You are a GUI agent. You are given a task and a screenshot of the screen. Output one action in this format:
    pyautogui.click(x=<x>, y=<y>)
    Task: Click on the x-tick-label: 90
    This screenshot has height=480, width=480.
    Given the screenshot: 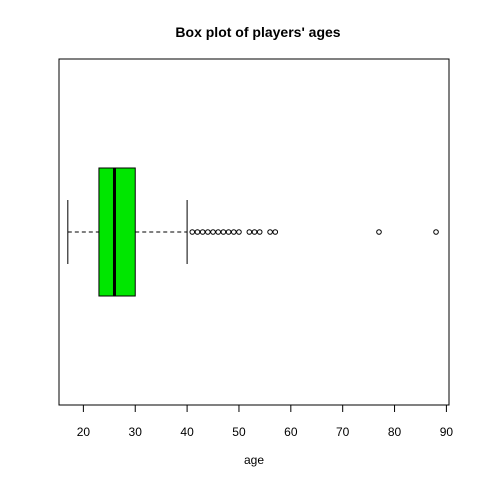 What is the action you would take?
    pyautogui.click(x=447, y=432)
    